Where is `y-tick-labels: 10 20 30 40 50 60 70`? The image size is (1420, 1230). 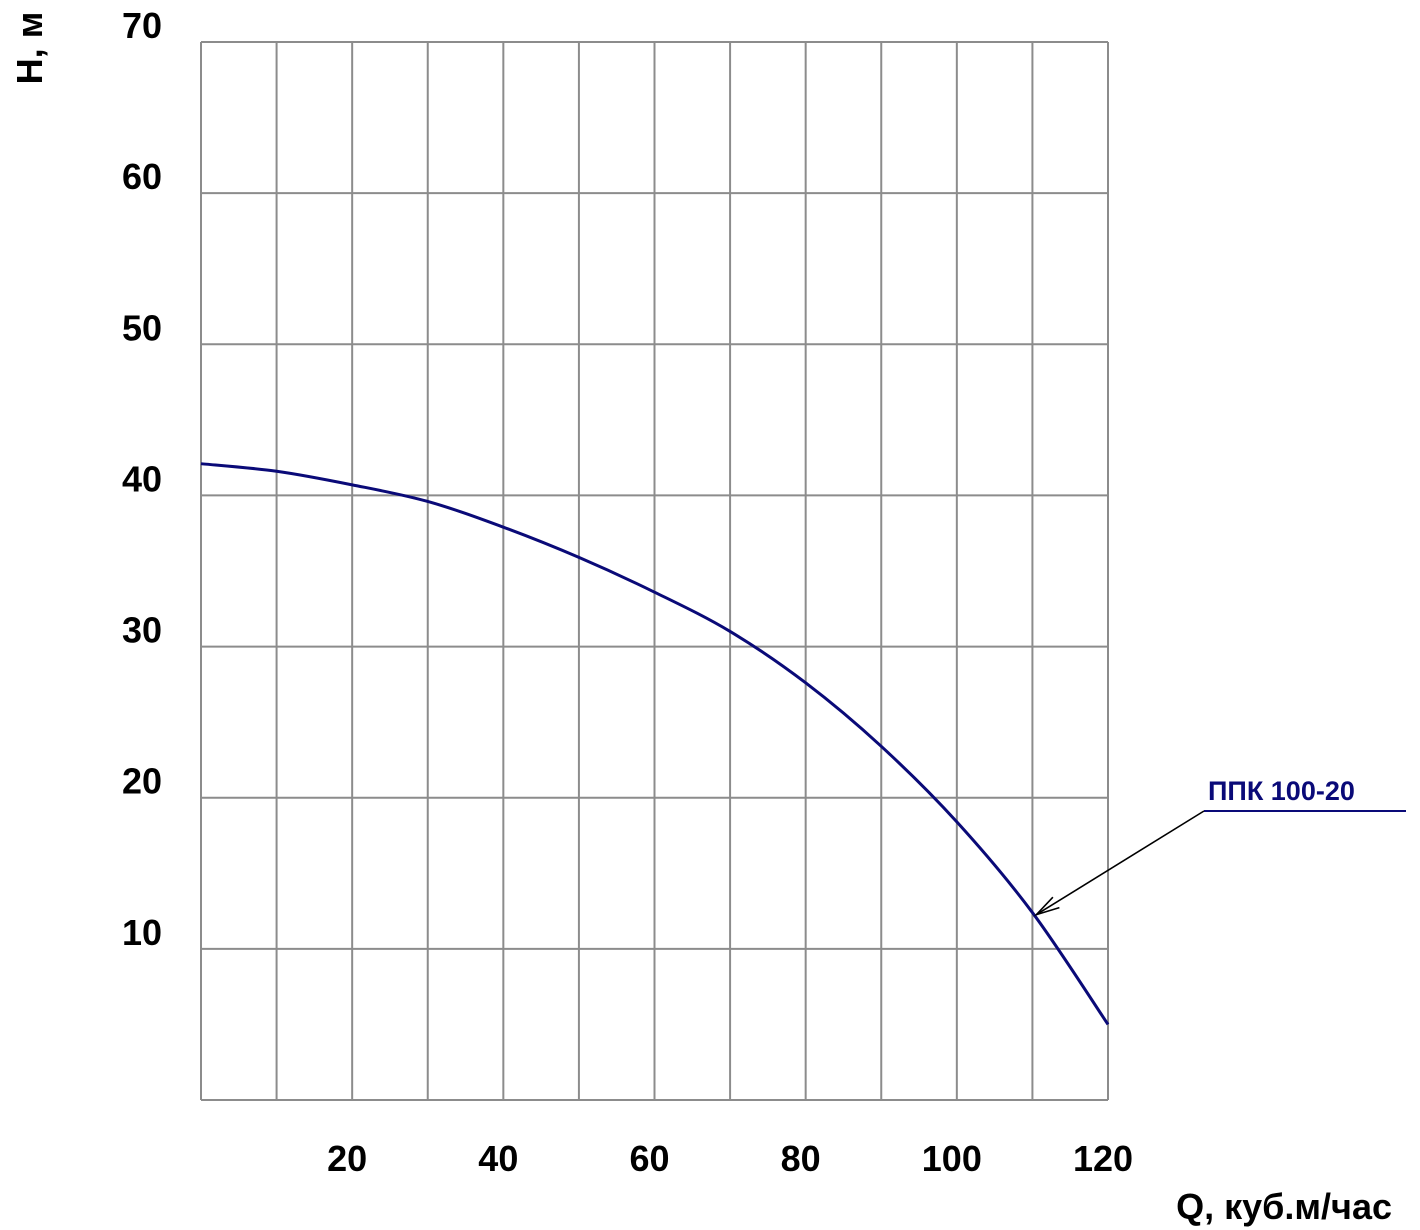
y-tick-labels: 10 20 30 40 50 60 70 is located at coordinates (142, 479).